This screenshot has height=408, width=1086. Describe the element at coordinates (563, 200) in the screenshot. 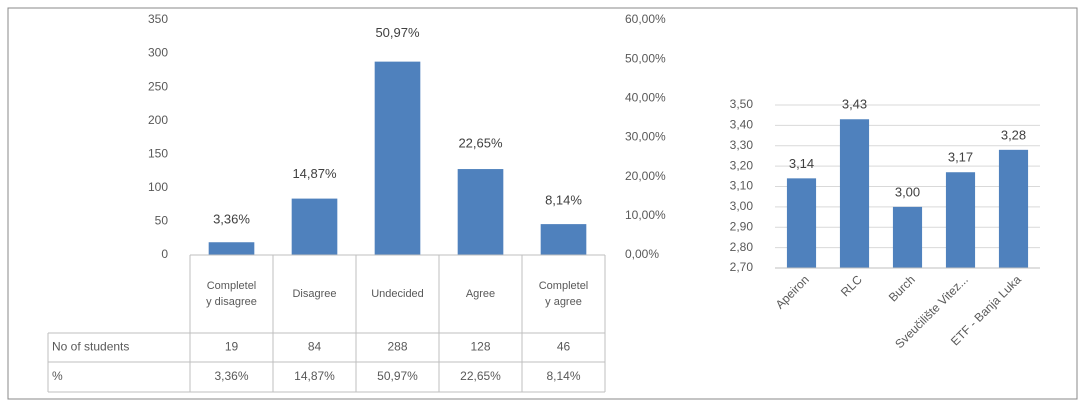

I see `data-label: 8,14%` at that location.